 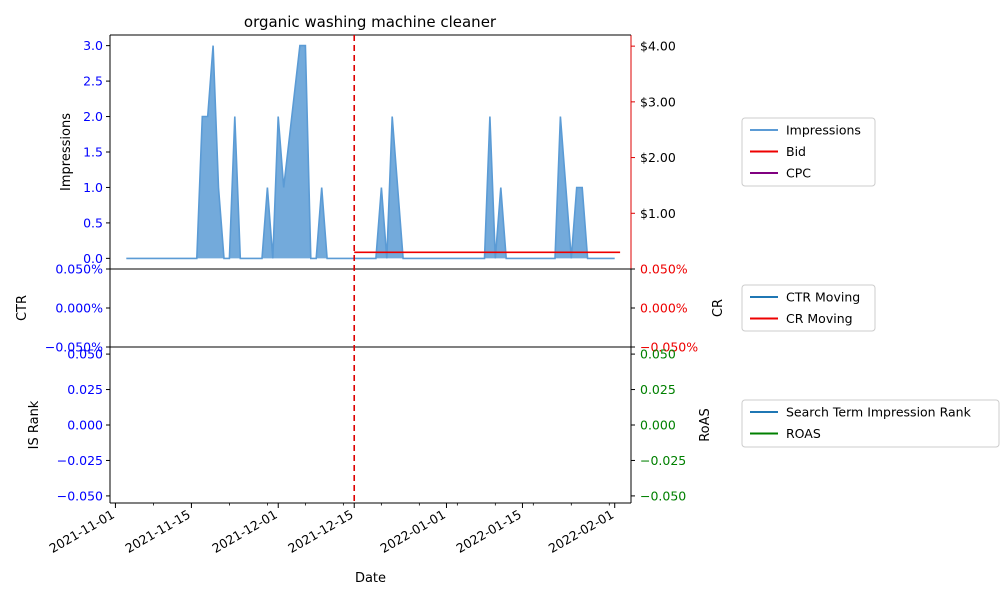 I want to click on y-tick-label-left: 0.5, so click(x=93, y=222).